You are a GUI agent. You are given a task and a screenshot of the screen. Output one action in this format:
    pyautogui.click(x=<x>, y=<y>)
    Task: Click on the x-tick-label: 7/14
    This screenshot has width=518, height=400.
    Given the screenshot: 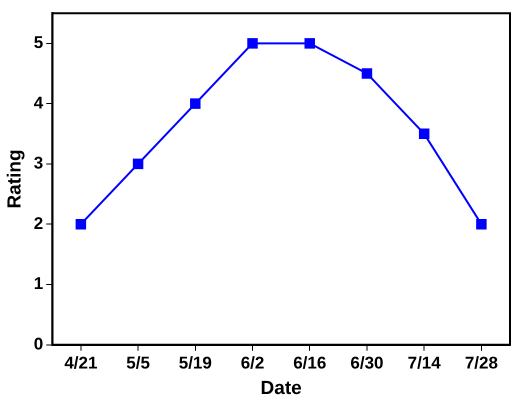 What is the action you would take?
    pyautogui.click(x=425, y=363)
    